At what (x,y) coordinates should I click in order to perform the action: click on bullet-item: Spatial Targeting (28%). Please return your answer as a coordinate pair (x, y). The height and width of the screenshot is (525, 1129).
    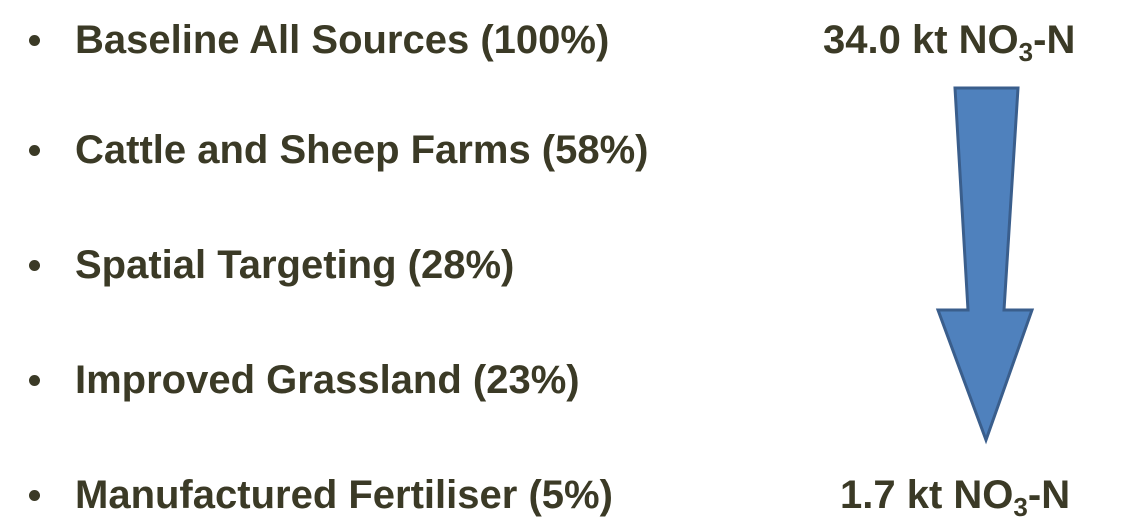
    Looking at the image, I should click on (257, 265).